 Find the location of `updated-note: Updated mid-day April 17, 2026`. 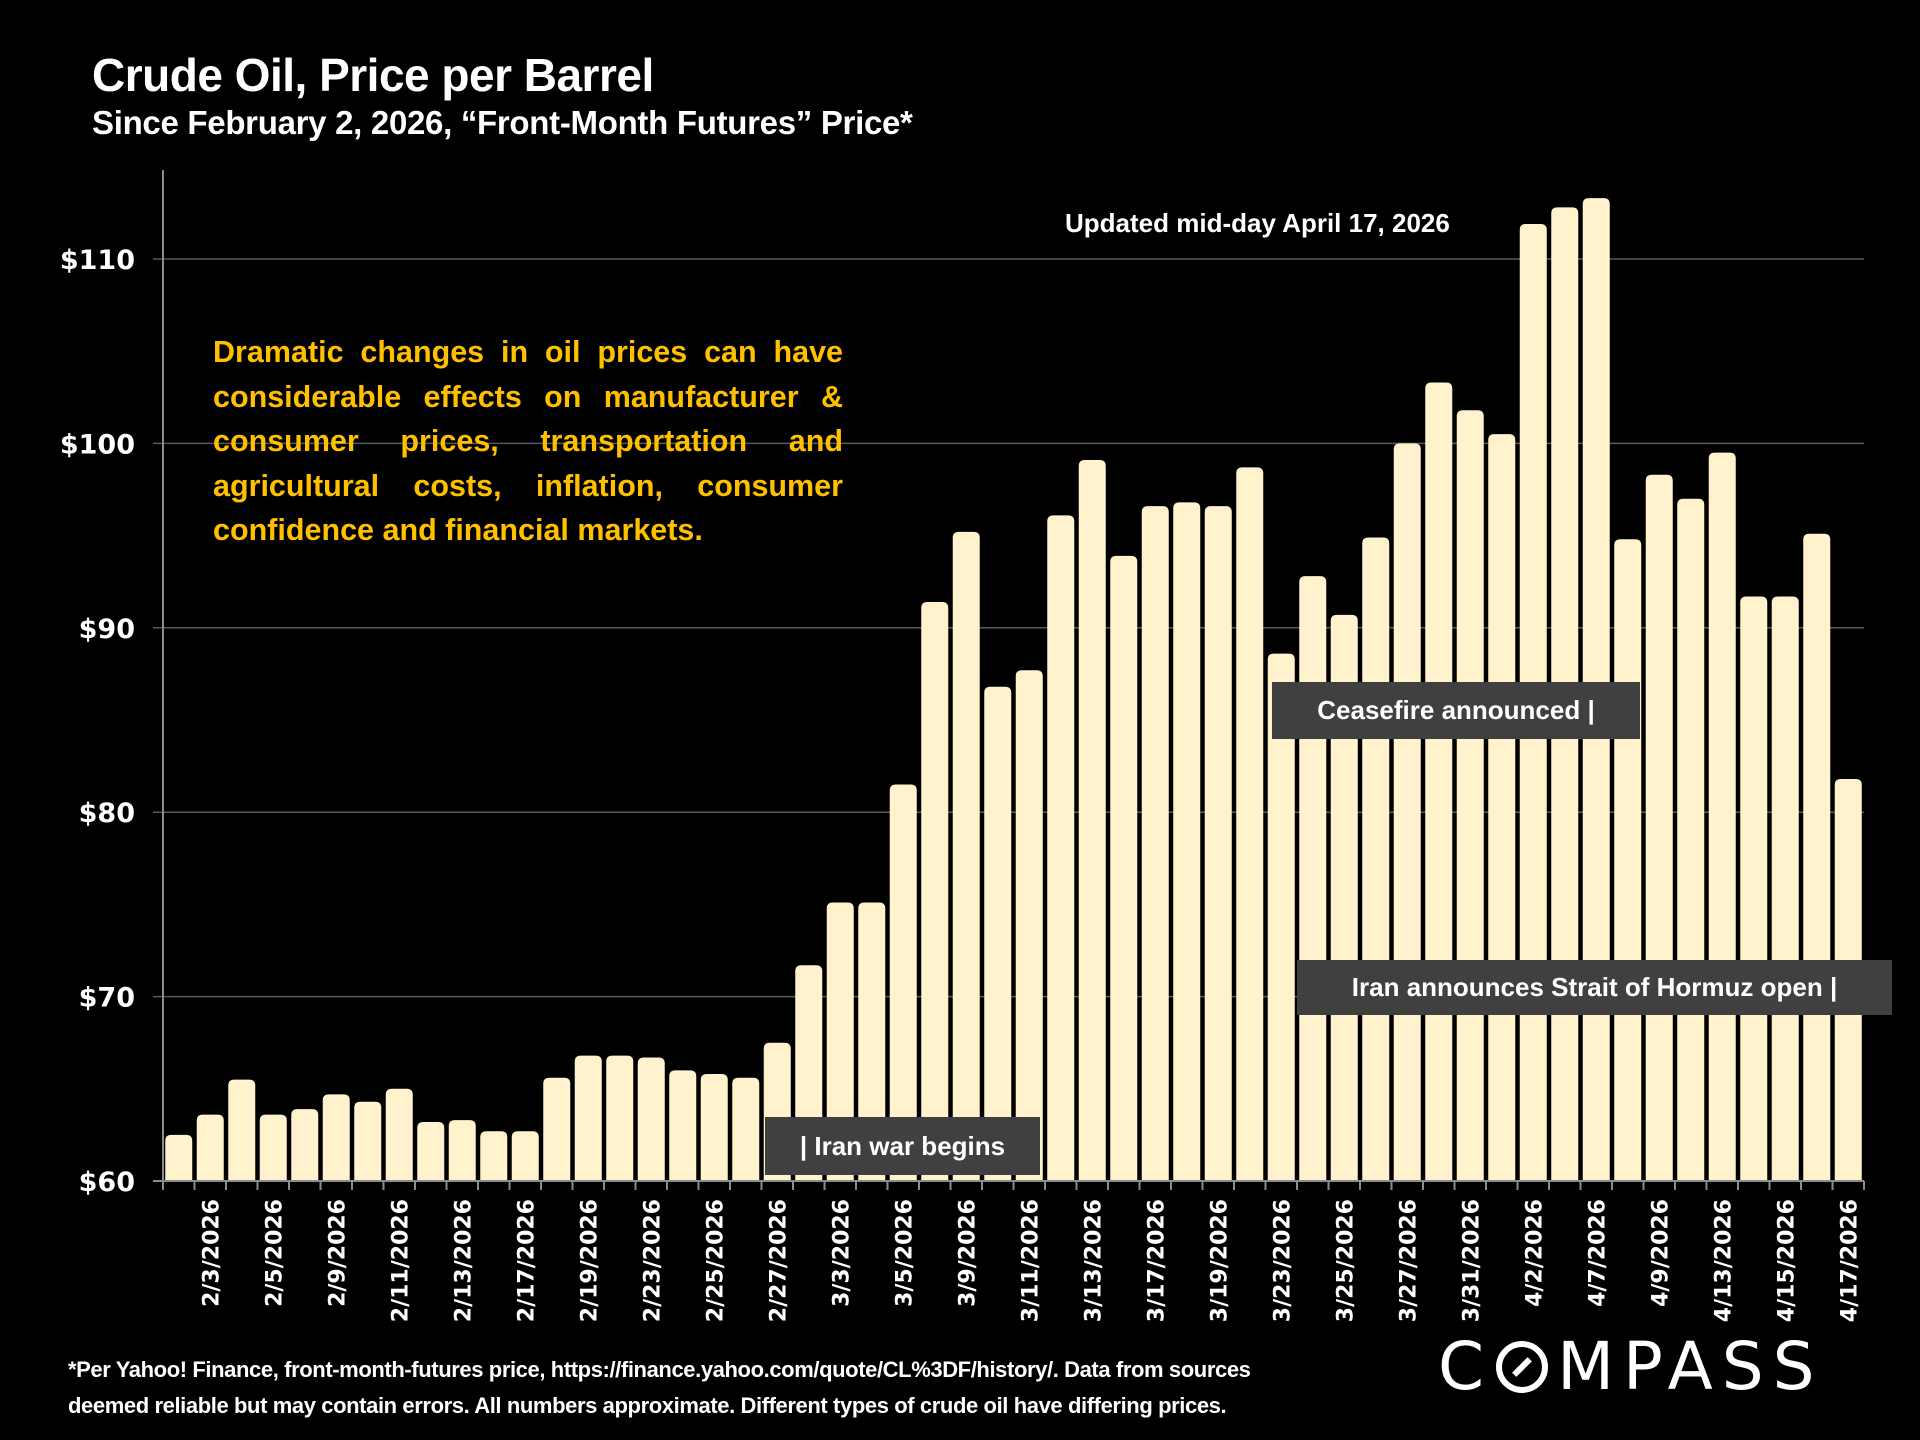

updated-note: Updated mid-day April 17, 2026 is located at coordinates (1257, 223).